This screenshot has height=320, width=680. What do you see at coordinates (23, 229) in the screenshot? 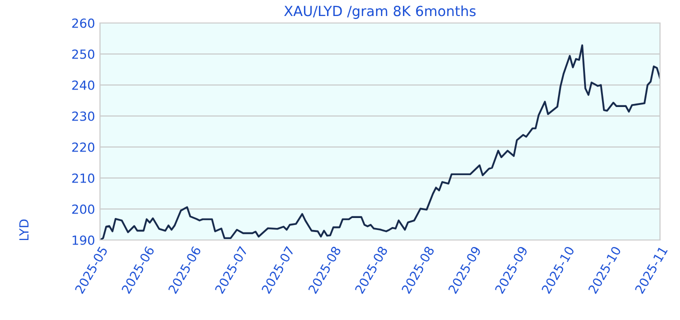
I see `y-axis-title: LYD` at bounding box center [23, 229].